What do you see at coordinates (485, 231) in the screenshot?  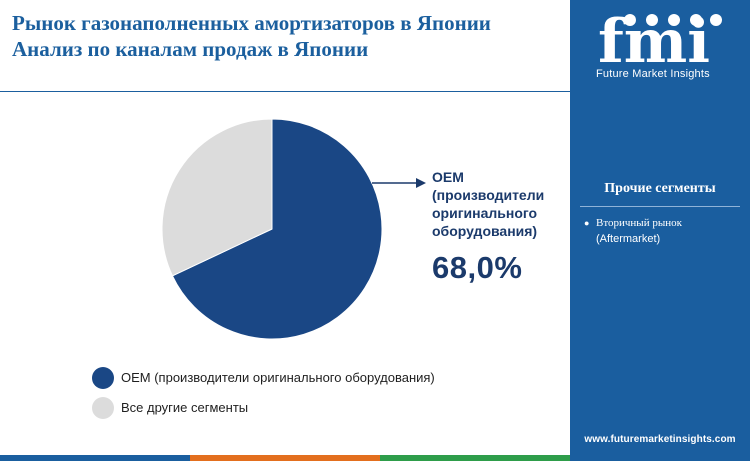 I see `callout-line-4: оборудования)` at bounding box center [485, 231].